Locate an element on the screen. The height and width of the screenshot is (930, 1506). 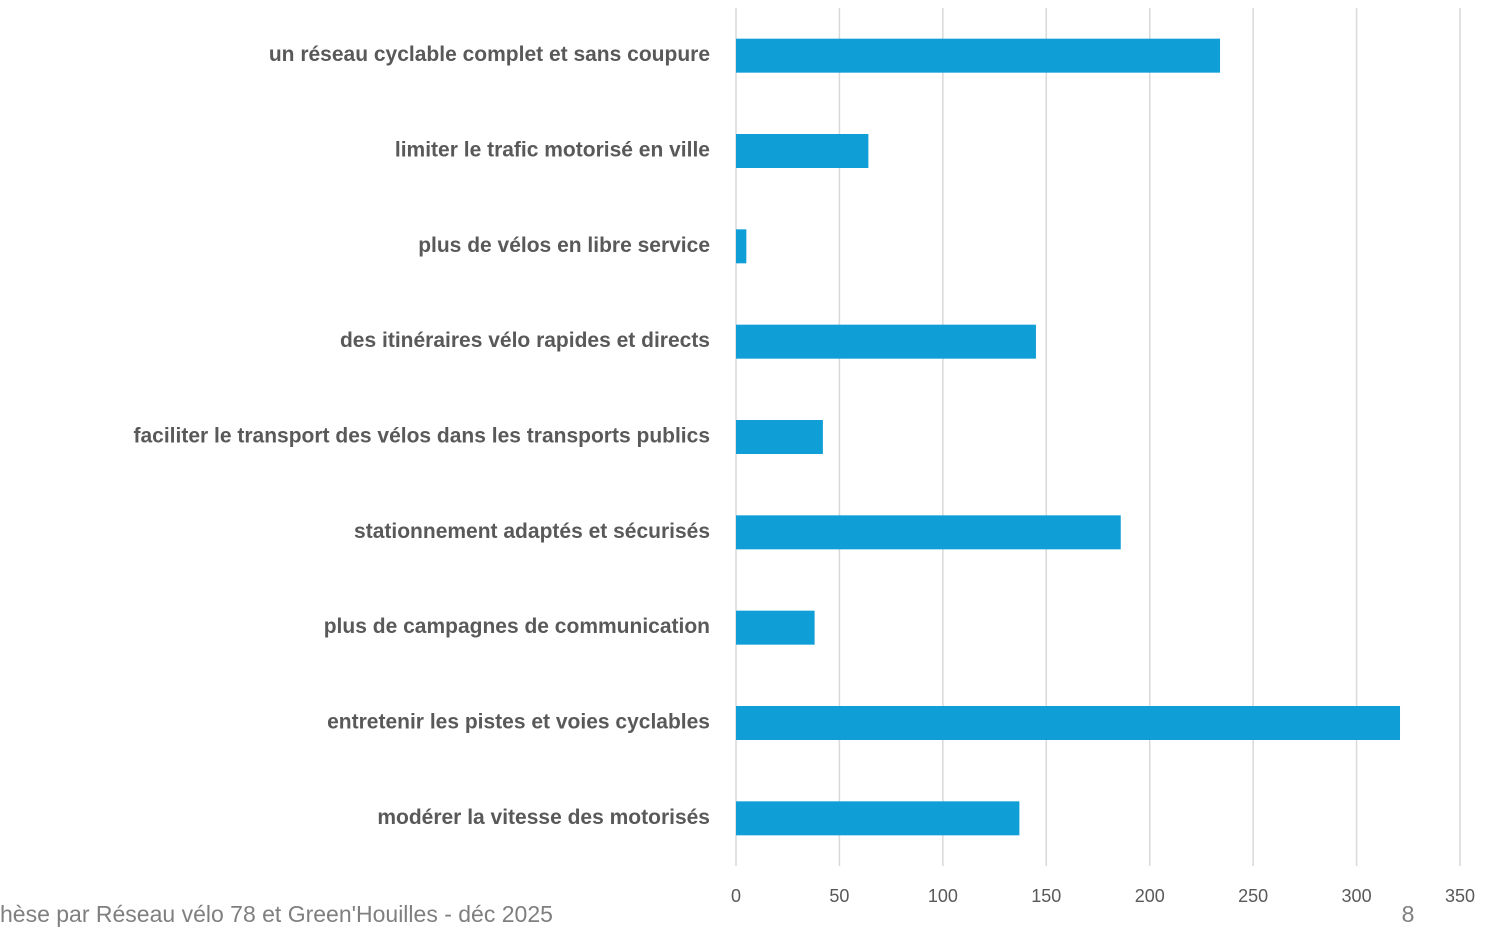
x-tick-label: 200 is located at coordinates (1150, 896).